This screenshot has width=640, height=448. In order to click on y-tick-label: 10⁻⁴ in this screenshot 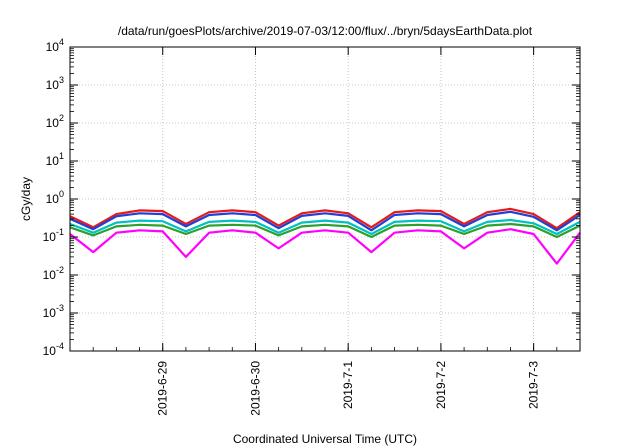, I will do `click(53, 349)`.